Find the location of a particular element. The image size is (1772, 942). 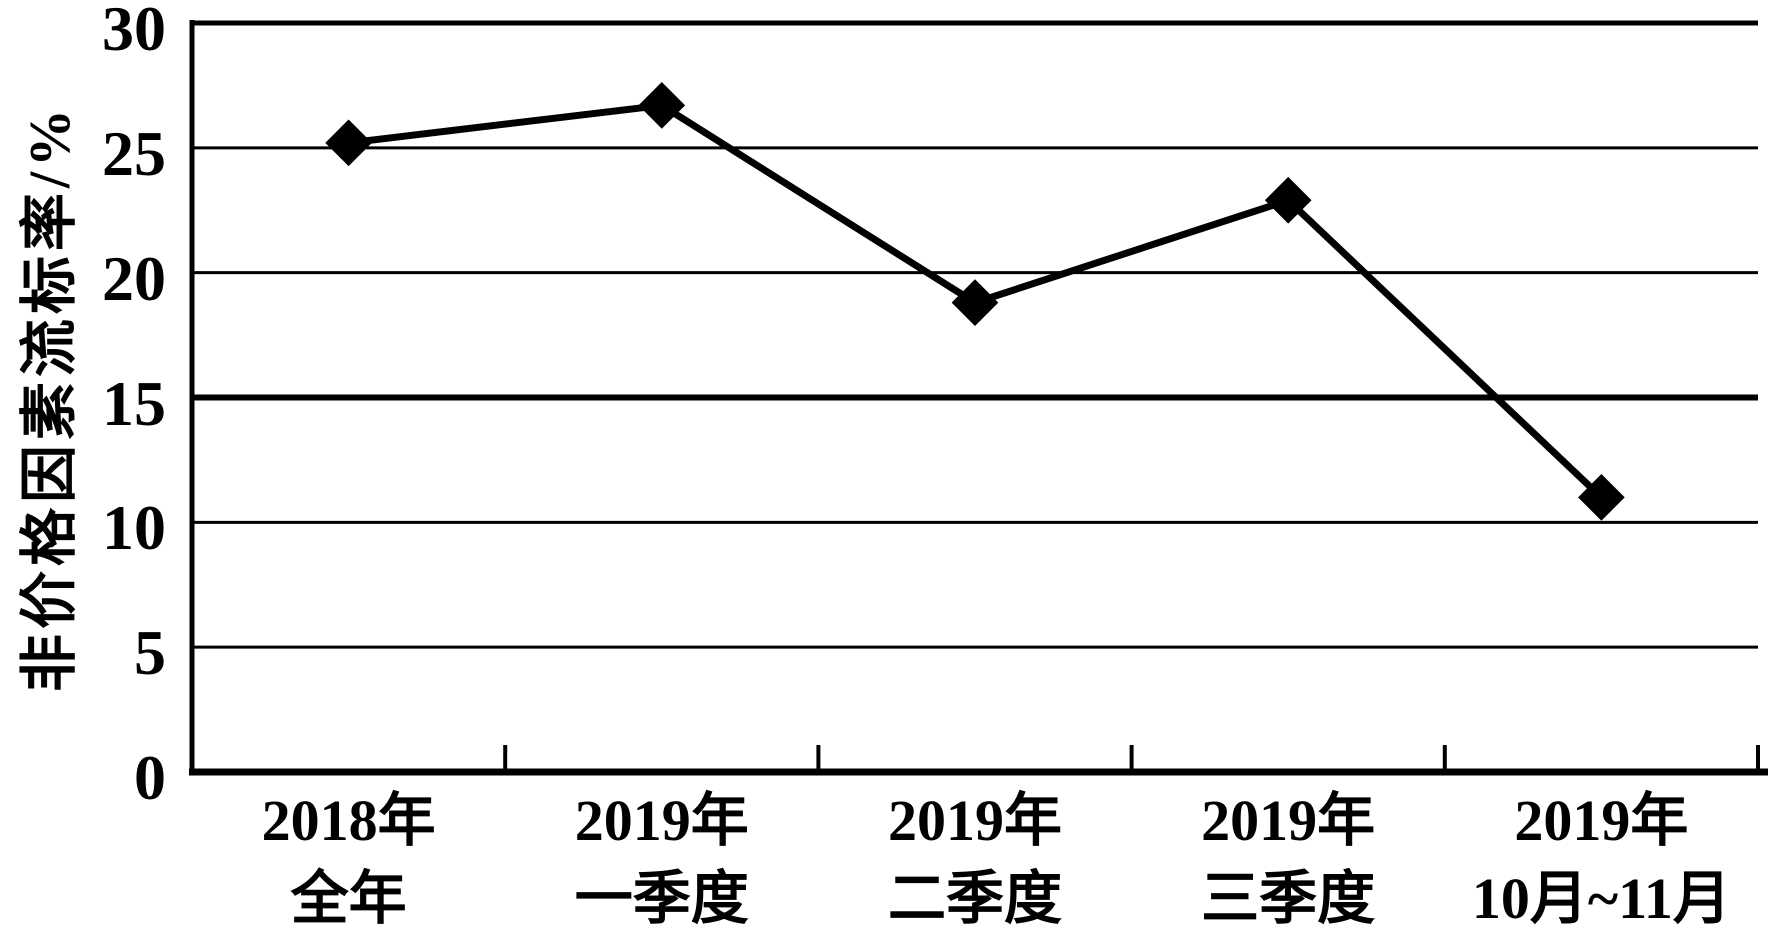

x-category-label: 2019年一季度 is located at coordinates (662, 860).